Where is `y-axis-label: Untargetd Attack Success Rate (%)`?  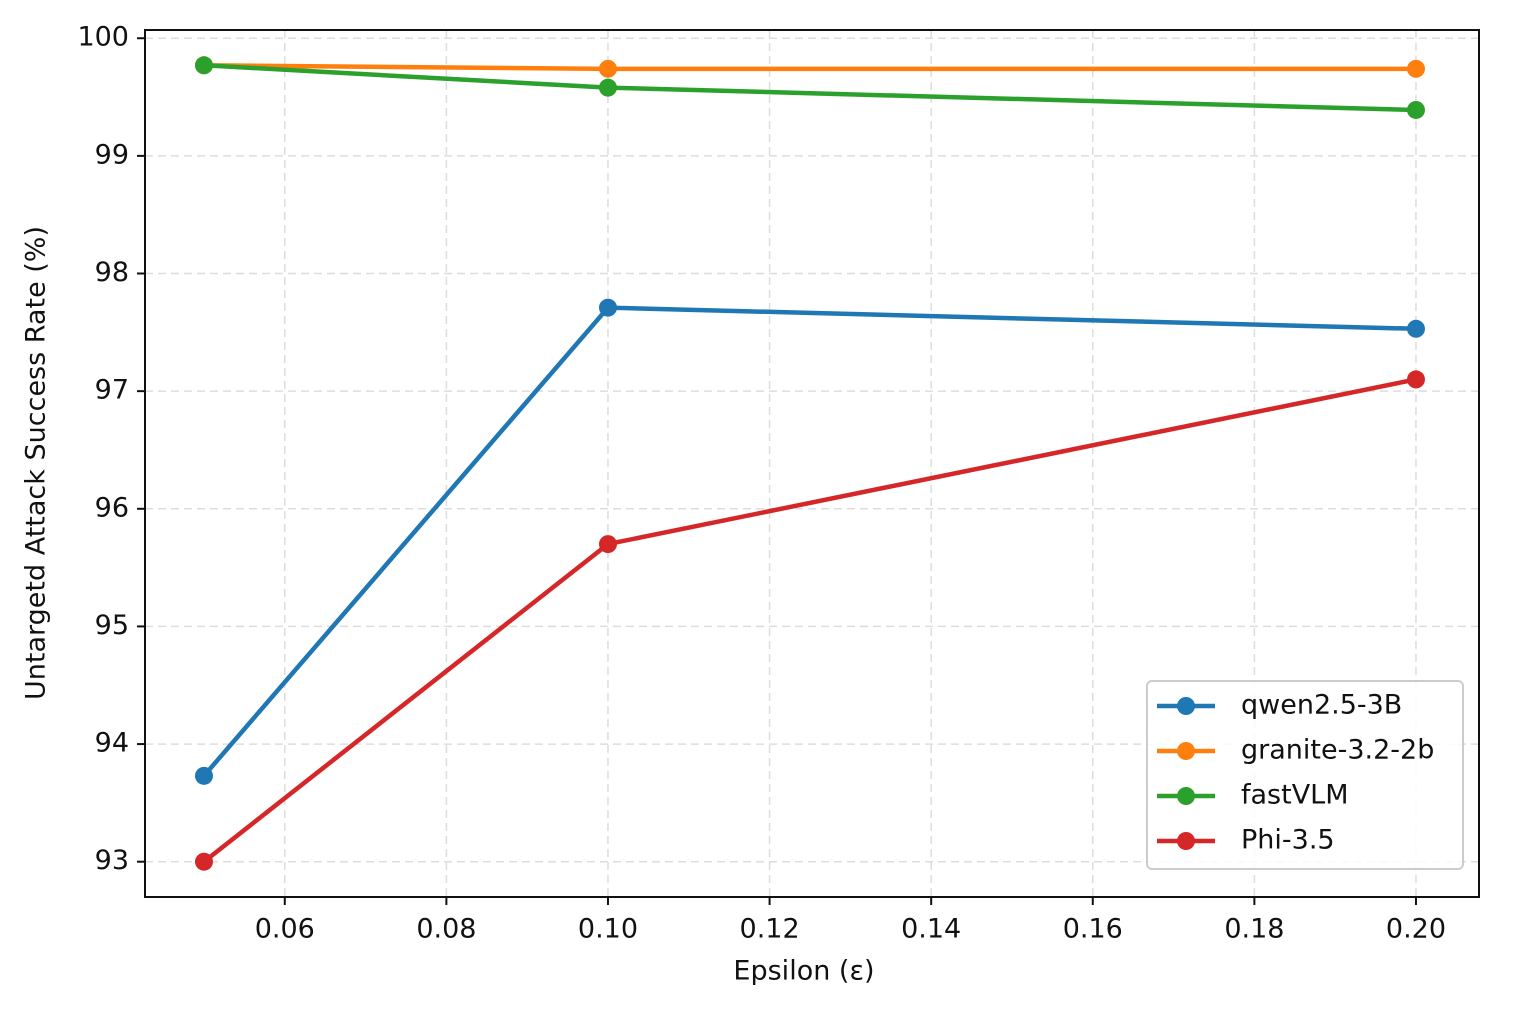
y-axis-label: Untargetd Attack Success Rate (%) is located at coordinates (36, 463).